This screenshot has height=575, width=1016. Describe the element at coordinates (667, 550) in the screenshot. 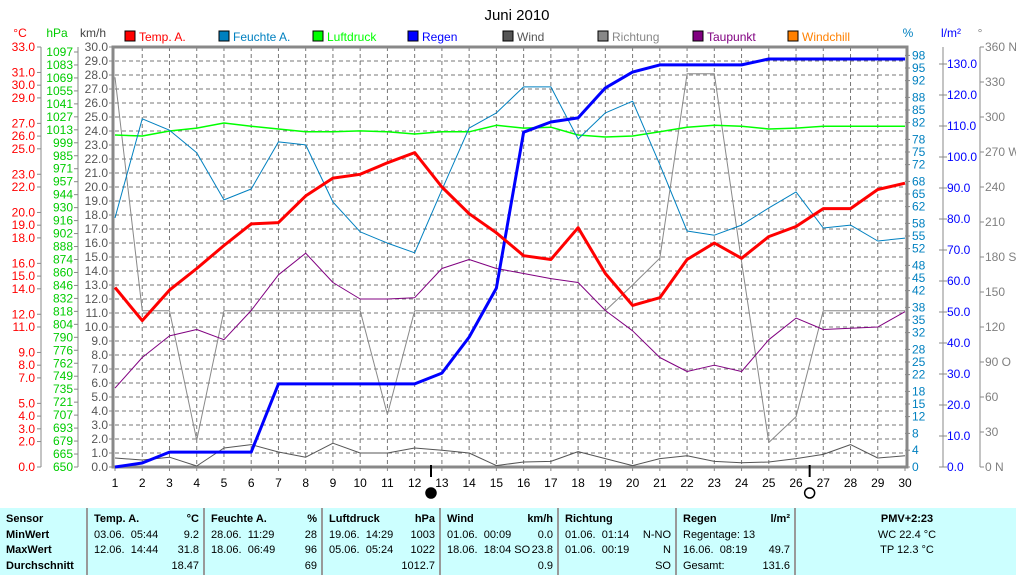

I see `cell-value: N` at that location.